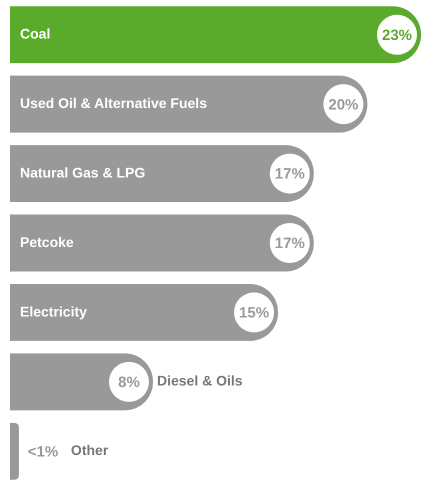 Image resolution: width=425 pixels, height=486 pixels. I want to click on y-tick-label: Natural Gas & LPG, so click(83, 172).